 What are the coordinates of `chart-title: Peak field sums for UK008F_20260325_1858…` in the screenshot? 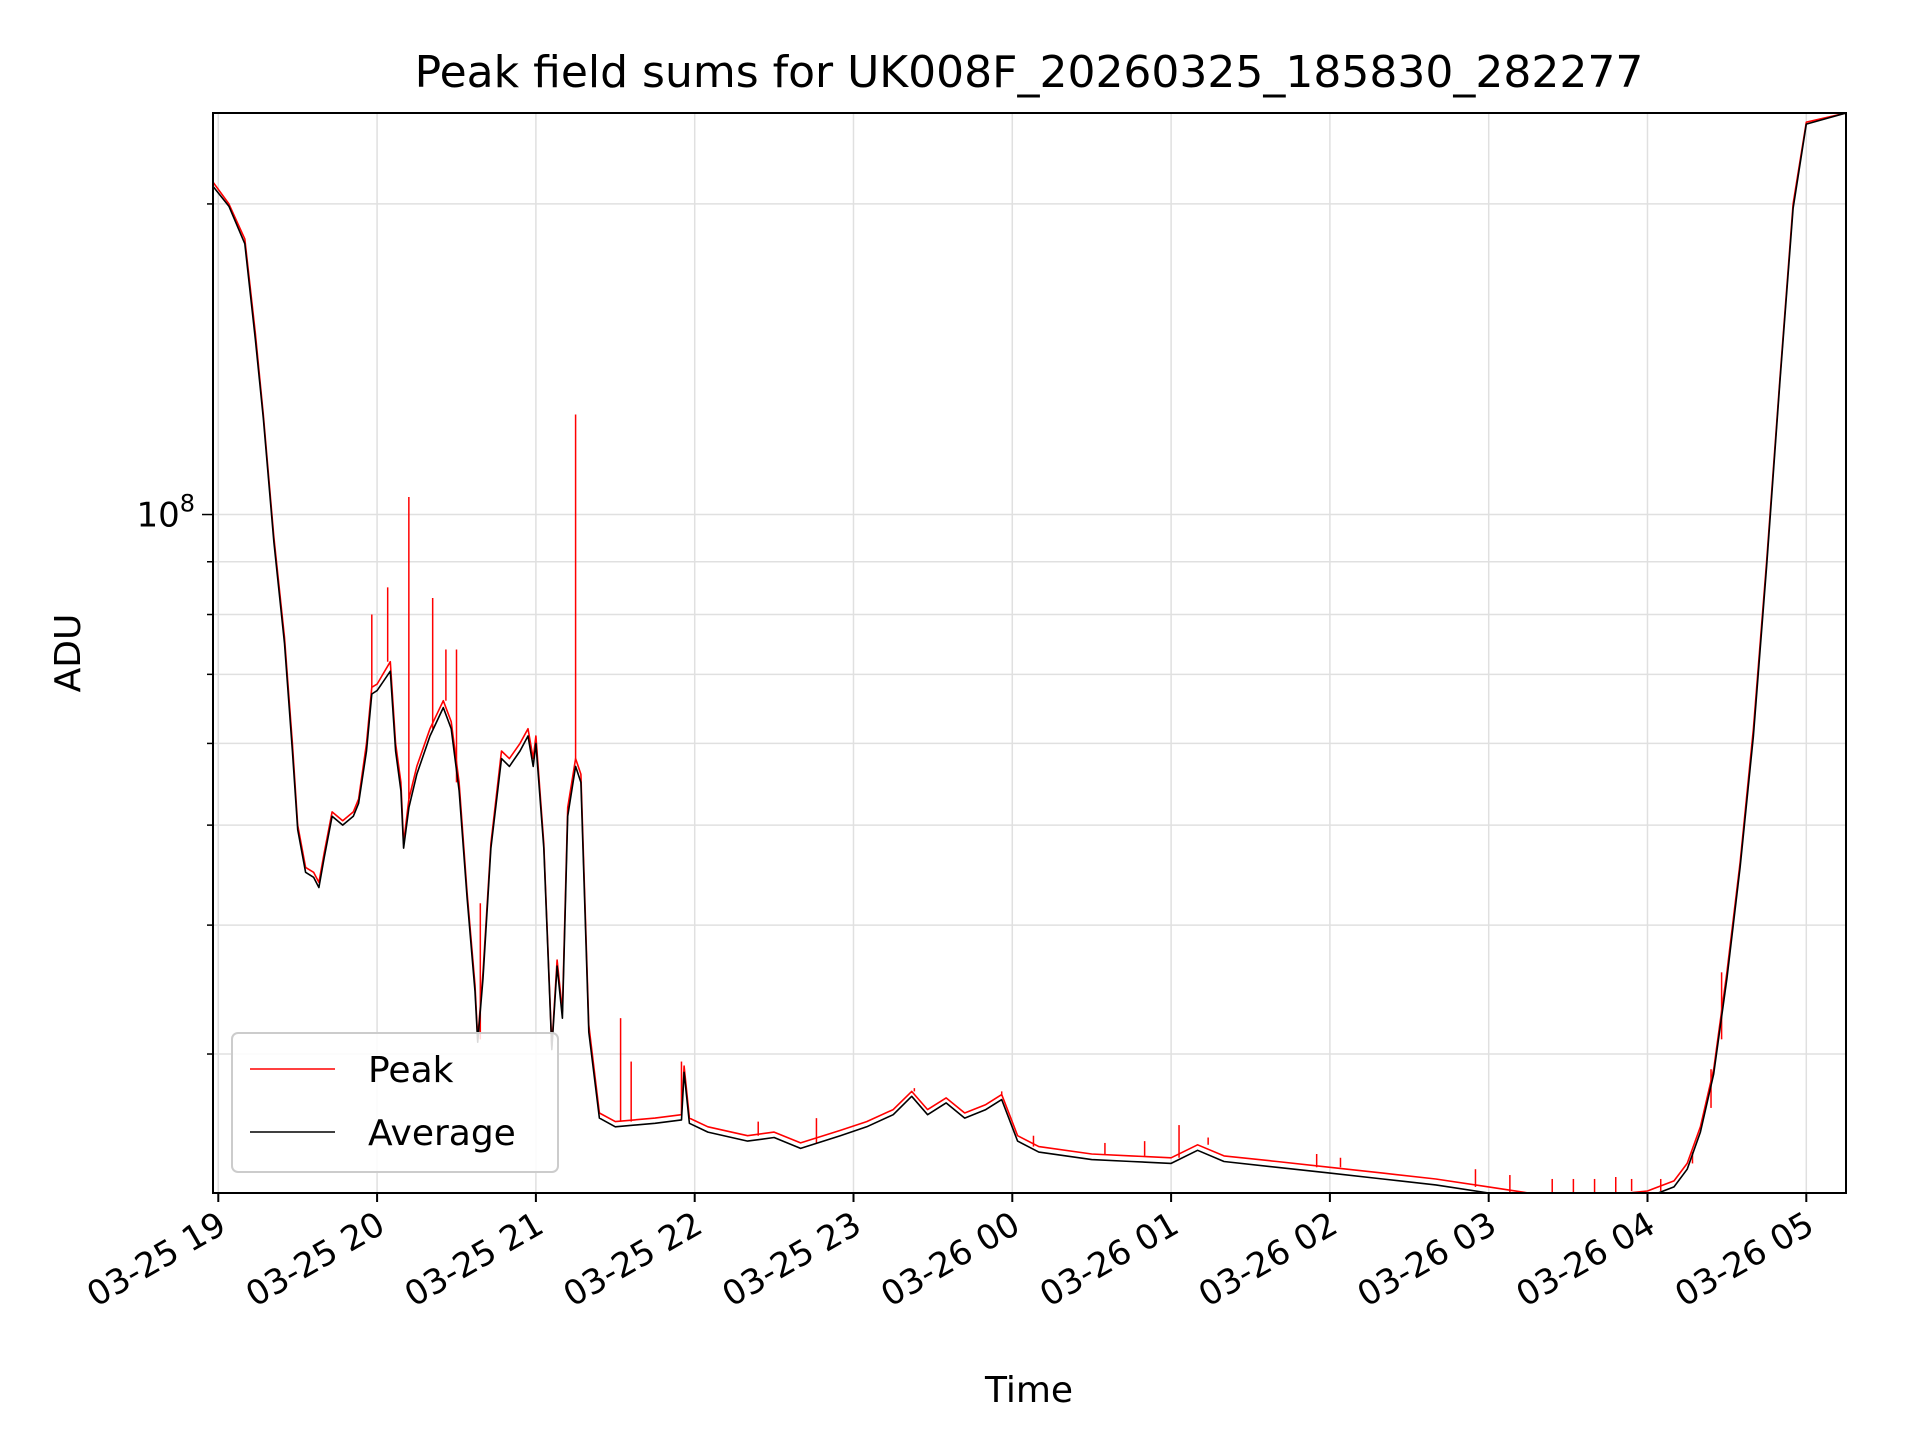 It's located at (1029, 72).